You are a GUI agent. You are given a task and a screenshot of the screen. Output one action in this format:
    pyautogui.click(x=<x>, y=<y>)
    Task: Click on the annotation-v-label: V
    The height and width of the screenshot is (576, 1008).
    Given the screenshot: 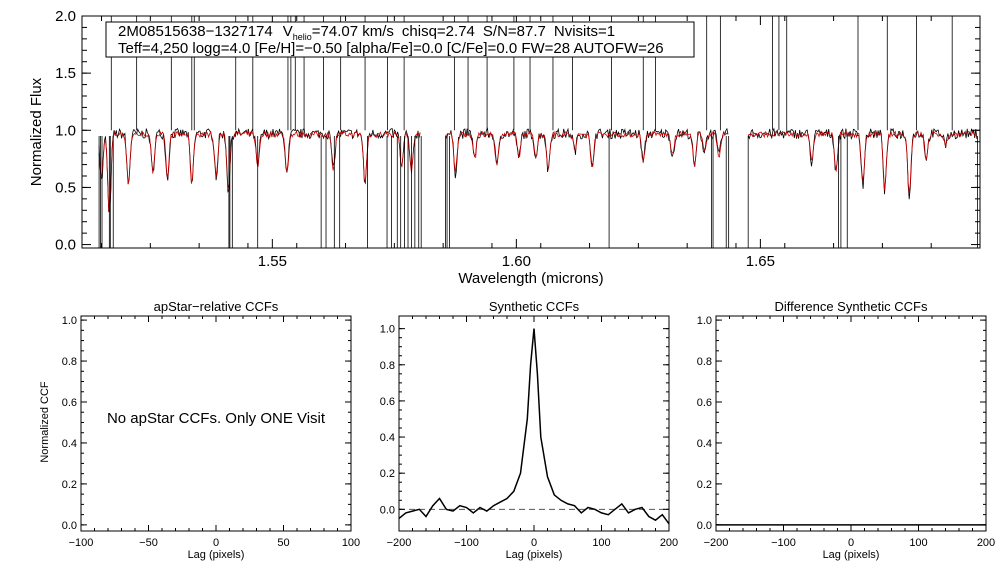 What is the action you would take?
    pyautogui.click(x=288, y=31)
    